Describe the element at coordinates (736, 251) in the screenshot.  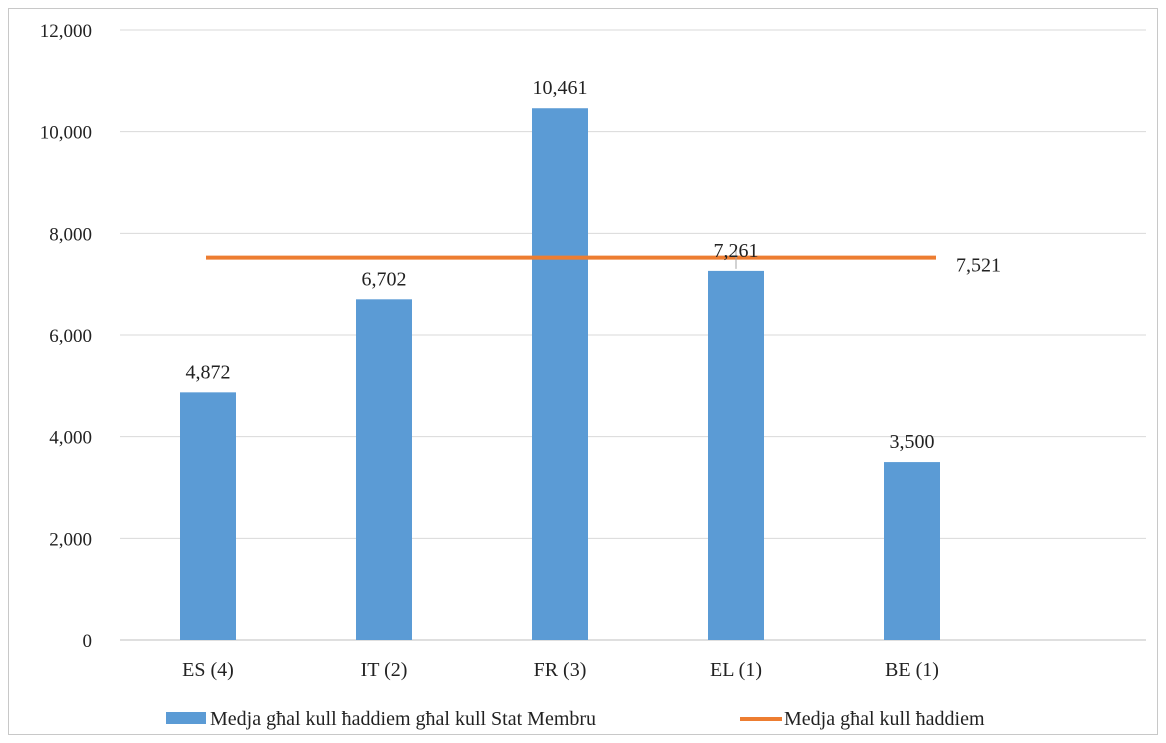
I see `bar-data-label: 7,261` at that location.